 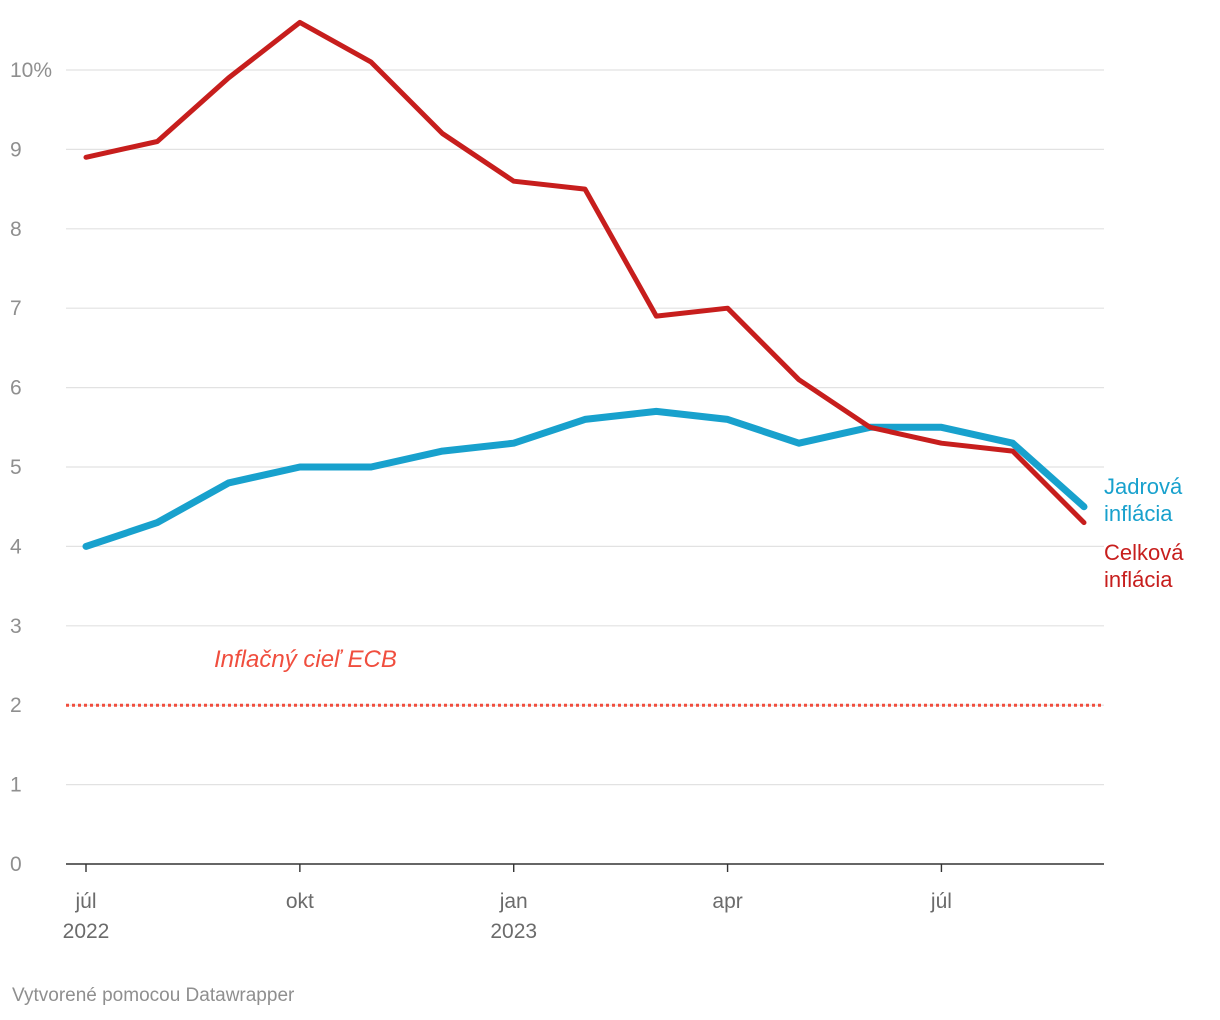 I want to click on series-label-headline-1: inflácia, so click(x=1138, y=579).